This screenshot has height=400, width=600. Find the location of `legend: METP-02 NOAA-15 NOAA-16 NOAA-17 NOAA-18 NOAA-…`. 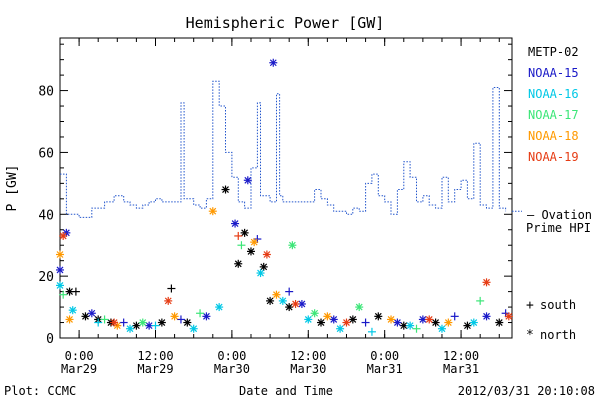

legend: METP-02 NOAA-15 NOAA-16 NOAA-17 NOAA-18 NOAA-… is located at coordinates (553, 104).